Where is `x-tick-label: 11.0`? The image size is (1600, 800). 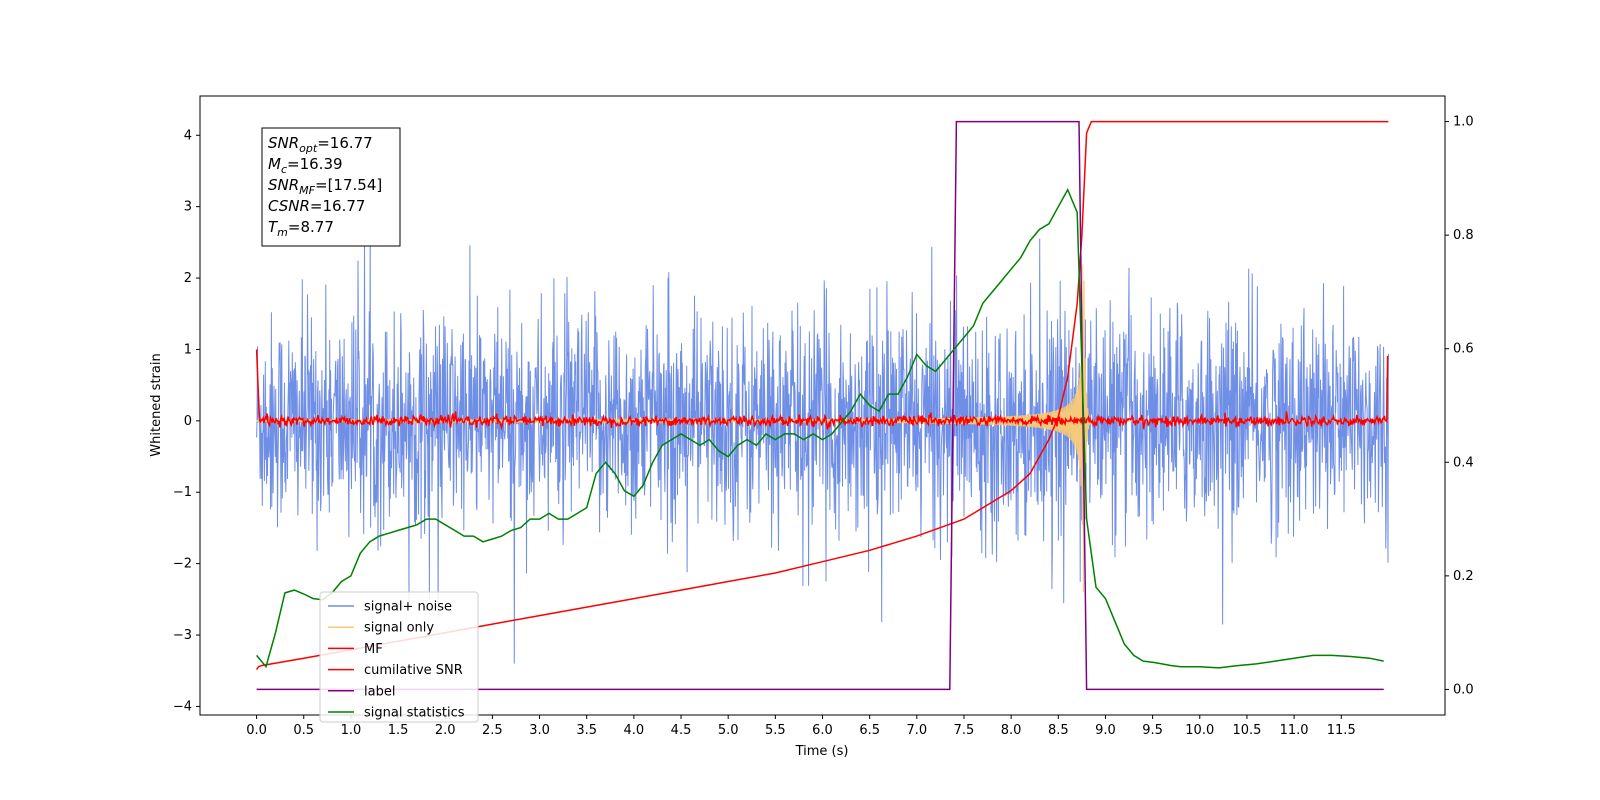
x-tick-label: 11.0 is located at coordinates (1294, 730).